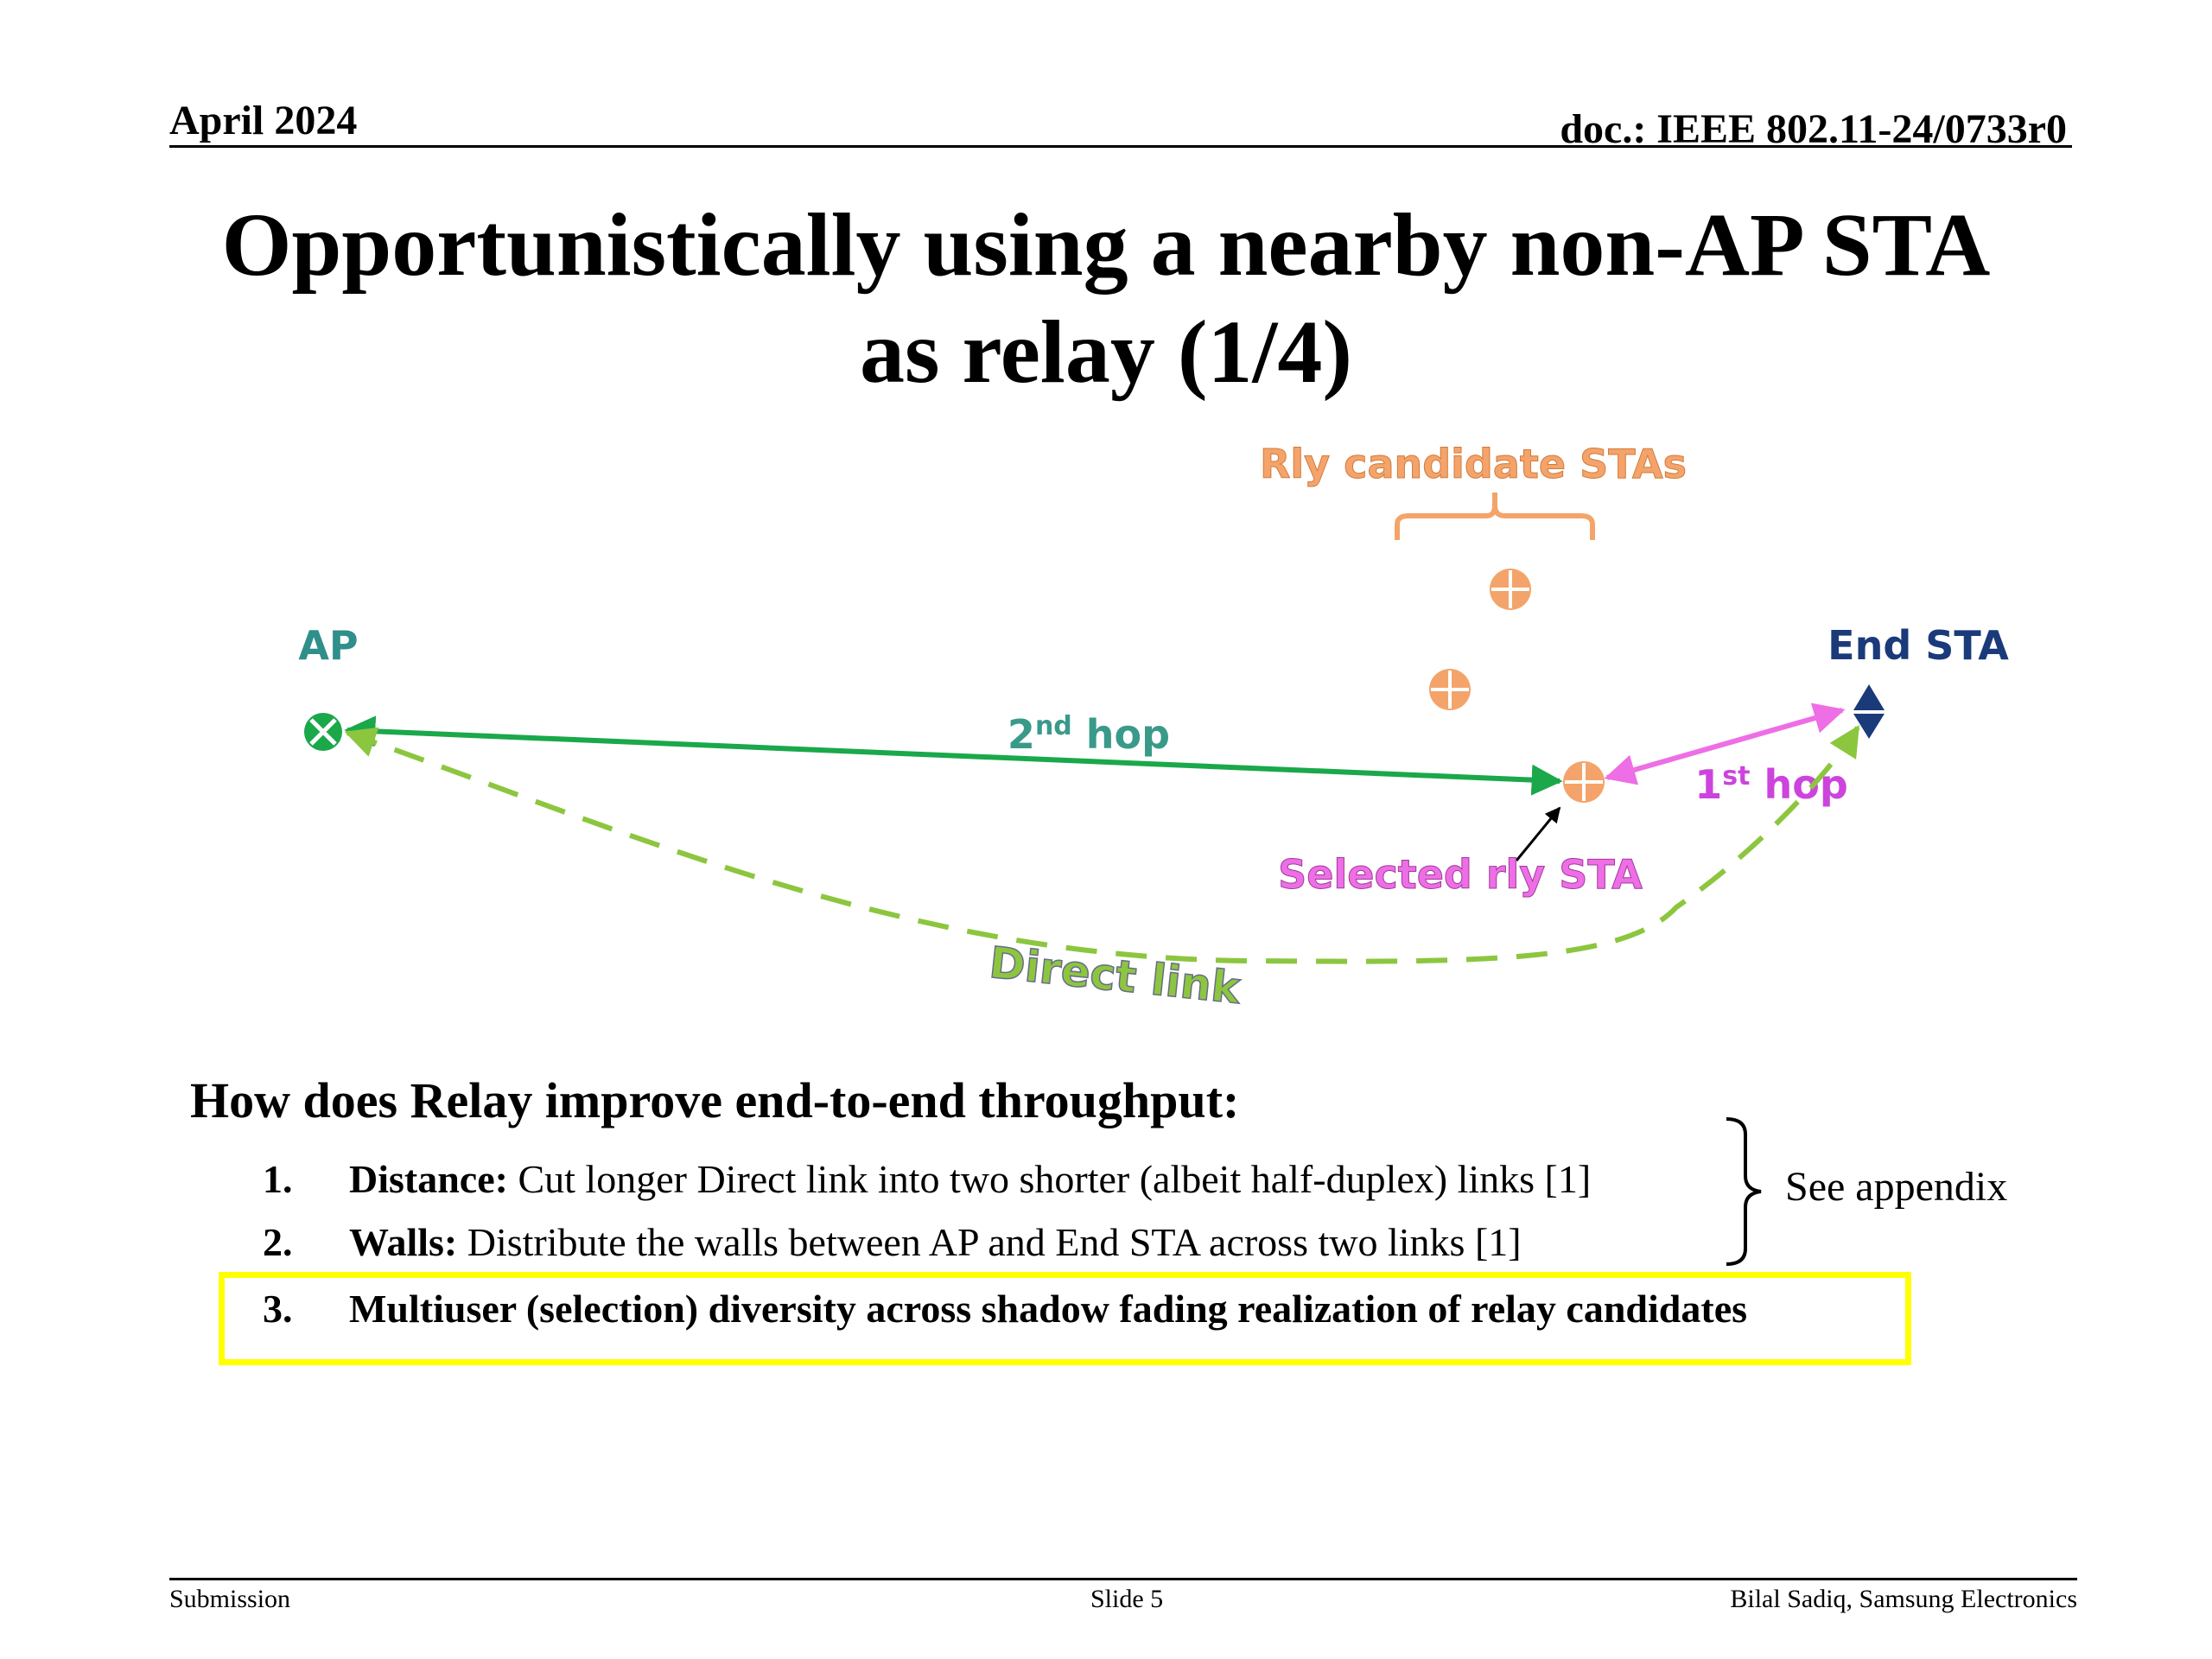 The height and width of the screenshot is (1659, 2212). I want to click on end-sta-node-icon, so click(1869, 711).